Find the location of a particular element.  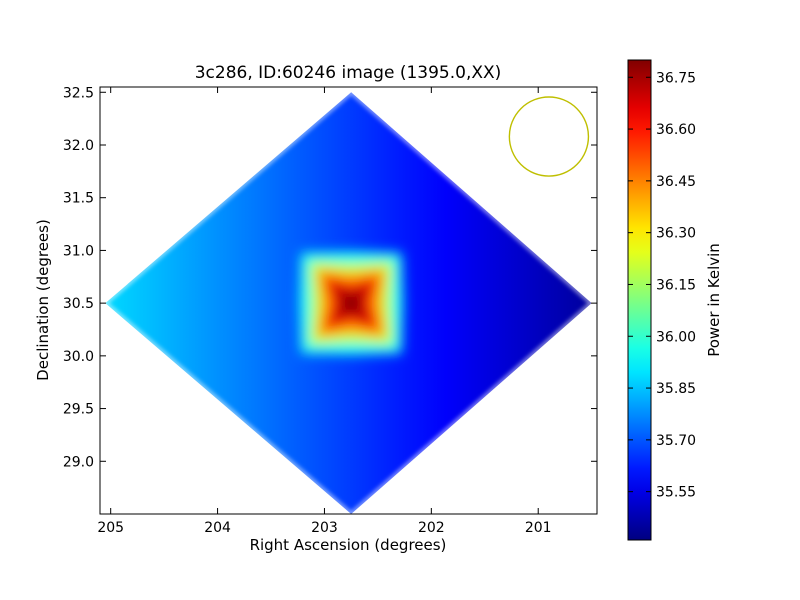

x-tick-label: 201 is located at coordinates (538, 528).